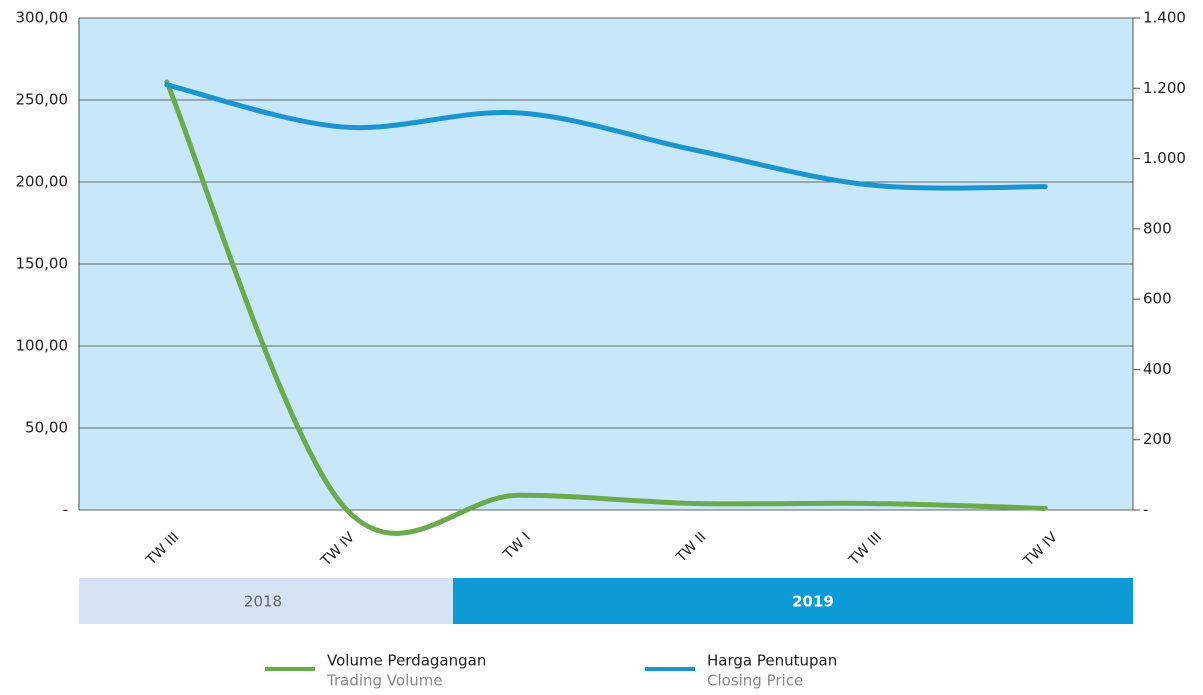 Image resolution: width=1203 pixels, height=695 pixels. I want to click on y-tick-label: -, so click(65, 510).